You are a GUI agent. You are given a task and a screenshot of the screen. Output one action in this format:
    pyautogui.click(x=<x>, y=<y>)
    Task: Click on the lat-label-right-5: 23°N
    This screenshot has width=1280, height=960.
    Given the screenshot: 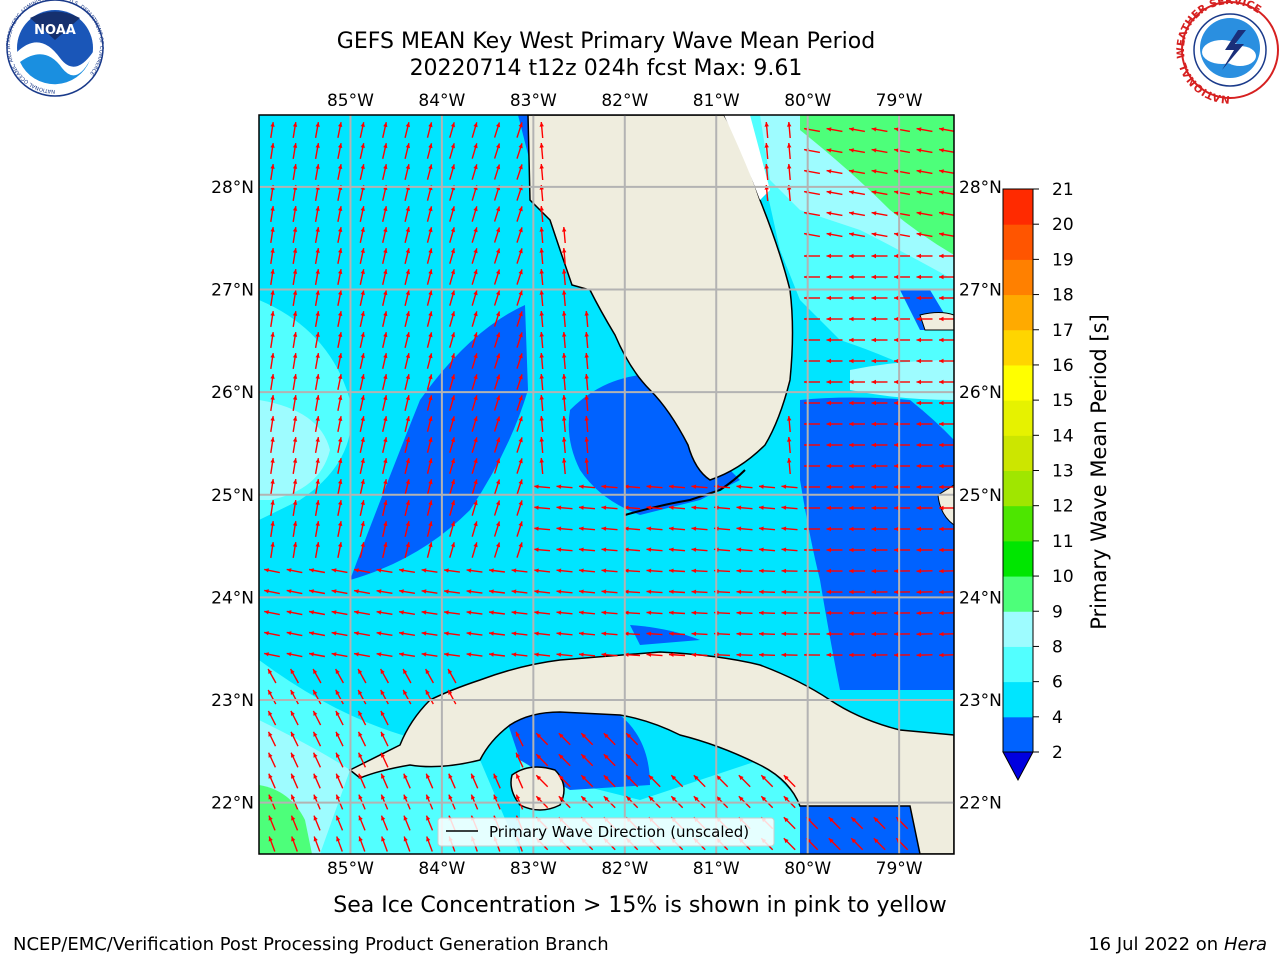 What is the action you would take?
    pyautogui.click(x=980, y=701)
    